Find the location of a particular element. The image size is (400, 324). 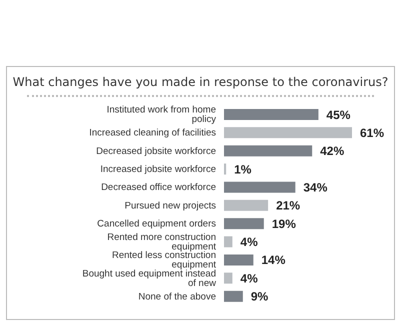

y-tick-label: Pursued new projects is located at coordinates (170, 206).